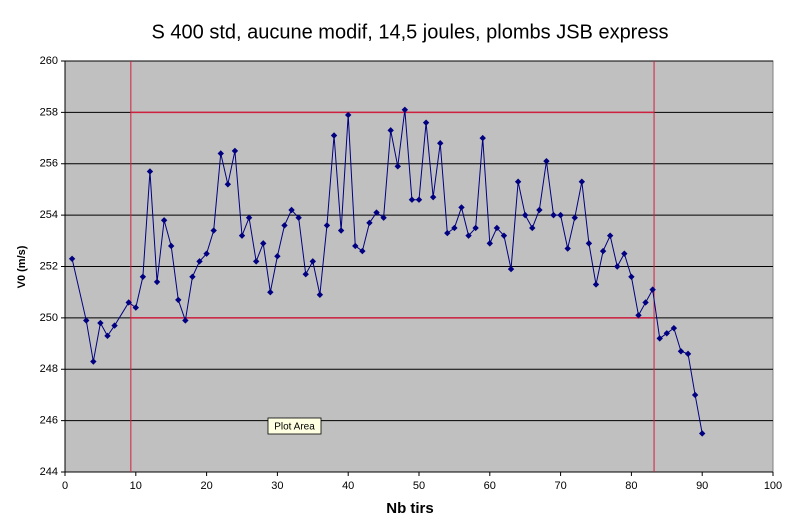 This screenshot has height=531, width=799. I want to click on x-tick-label: 0, so click(65, 486).